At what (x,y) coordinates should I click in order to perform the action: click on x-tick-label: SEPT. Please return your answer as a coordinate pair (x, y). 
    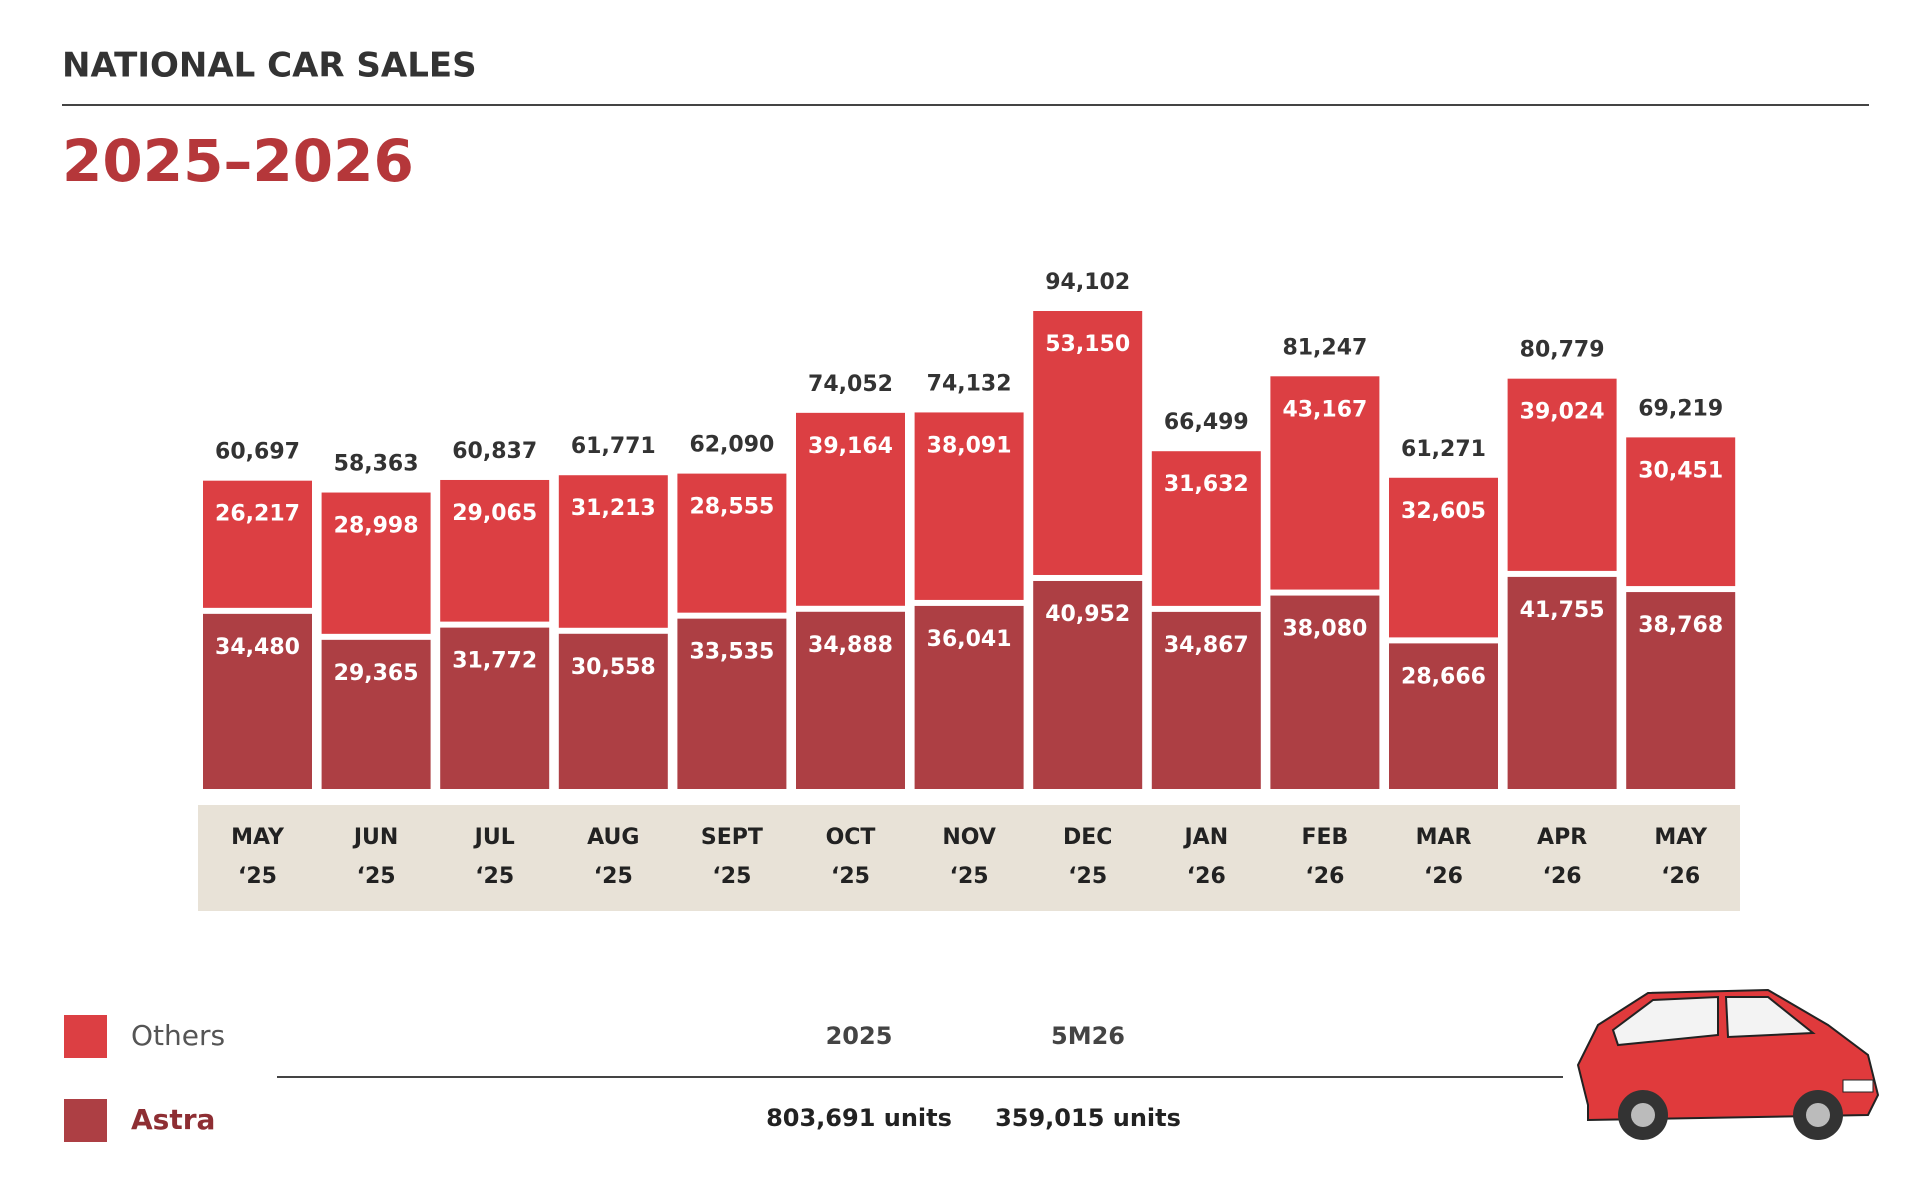
    Looking at the image, I should click on (732, 837).